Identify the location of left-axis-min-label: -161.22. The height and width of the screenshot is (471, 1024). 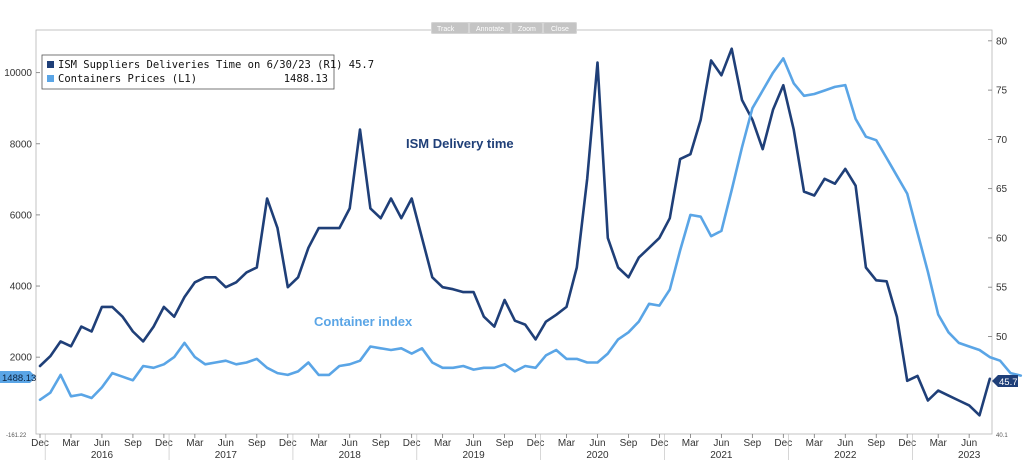
(16, 436).